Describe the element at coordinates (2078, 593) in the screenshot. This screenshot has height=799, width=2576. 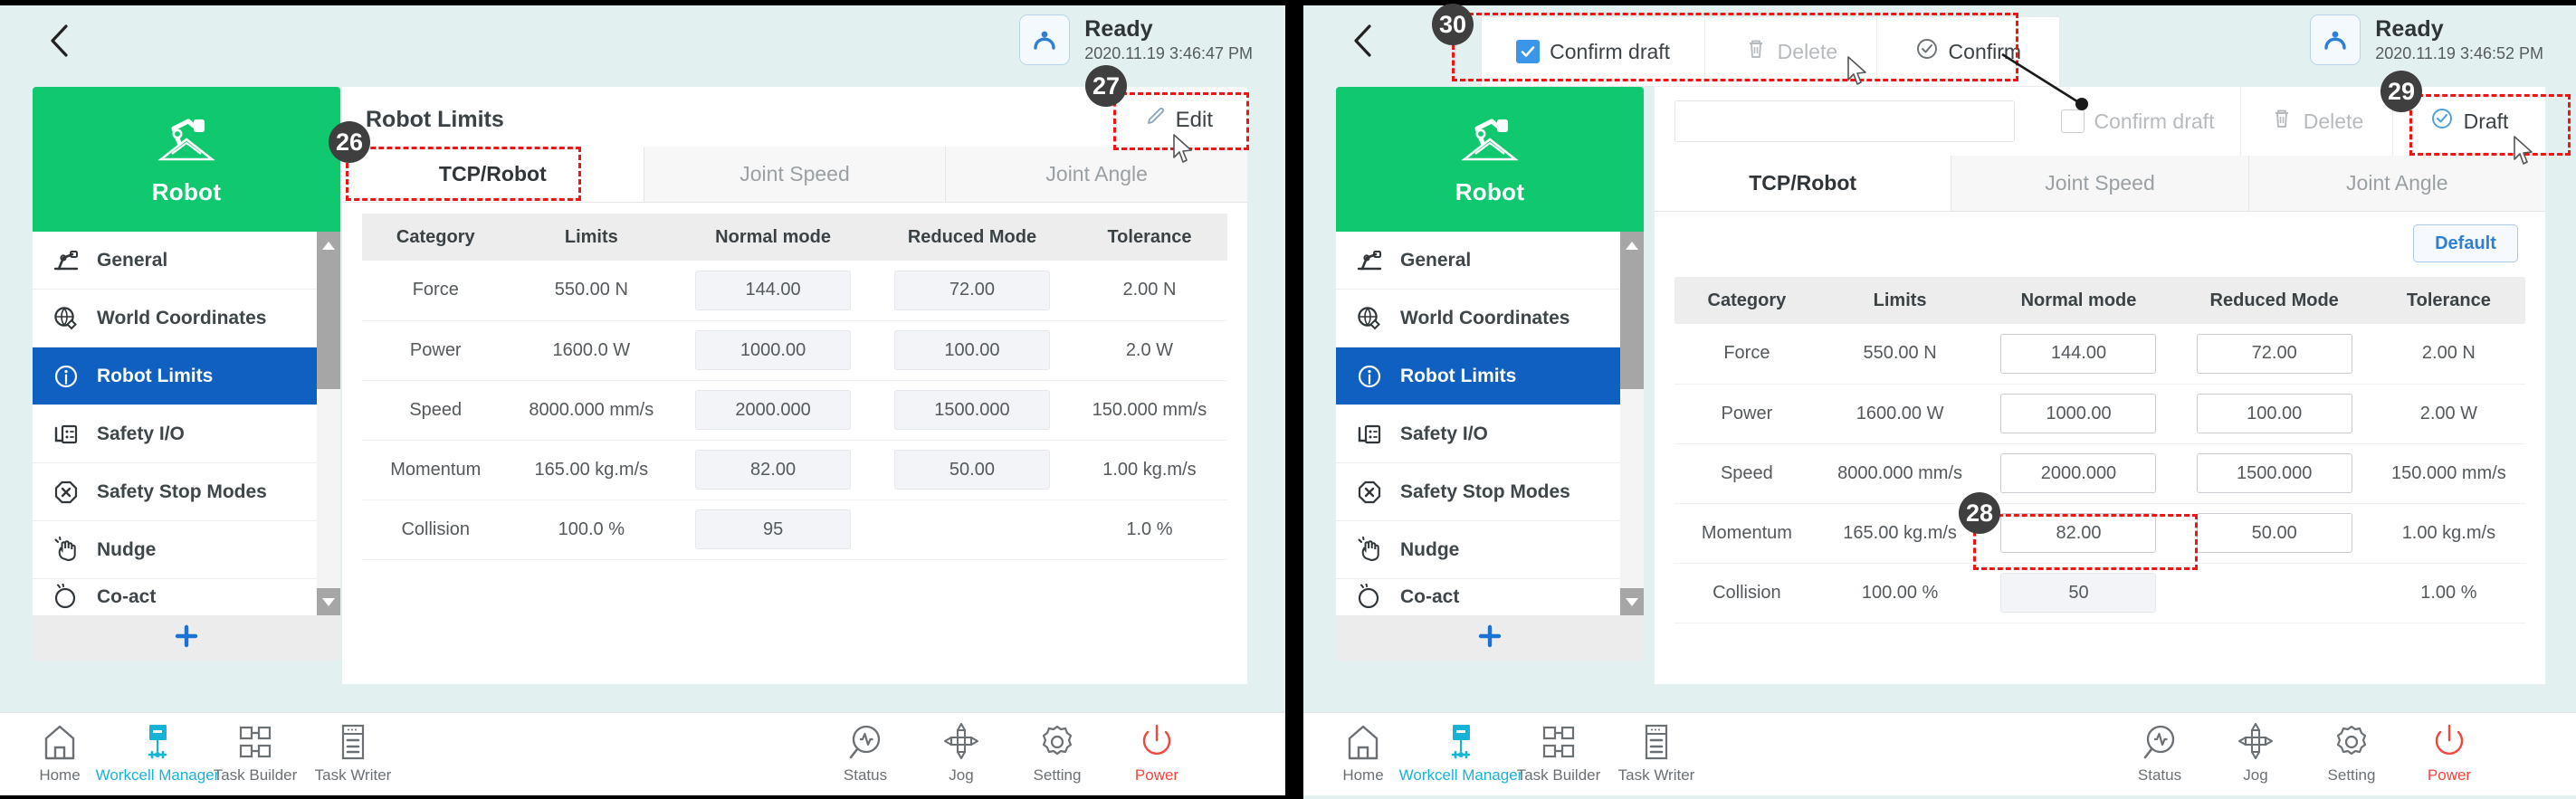
I see `normal-mode-input: 50` at that location.